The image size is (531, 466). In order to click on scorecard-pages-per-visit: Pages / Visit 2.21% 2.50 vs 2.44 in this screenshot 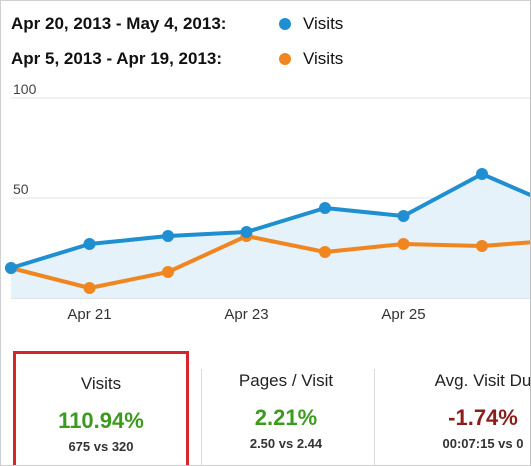, I will do `click(286, 408)`.